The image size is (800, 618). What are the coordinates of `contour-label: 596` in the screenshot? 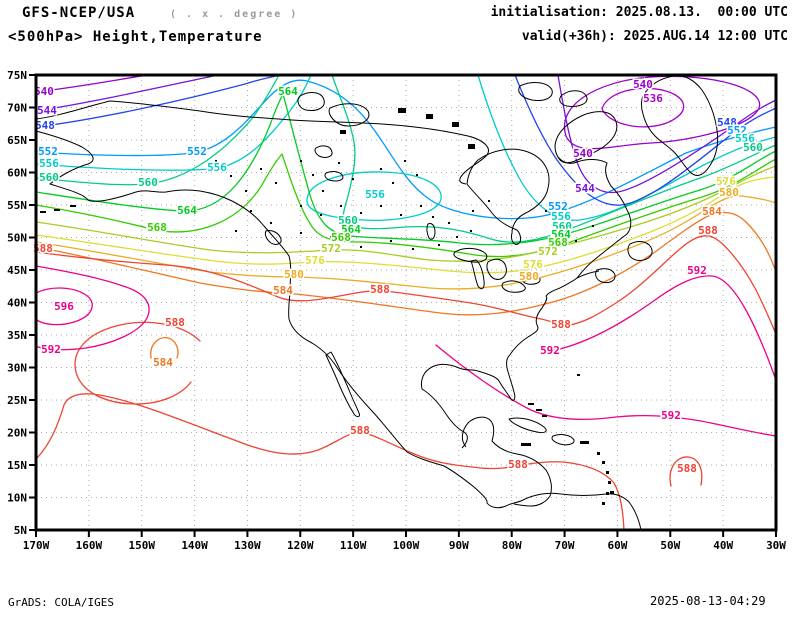 It's located at (64, 306).